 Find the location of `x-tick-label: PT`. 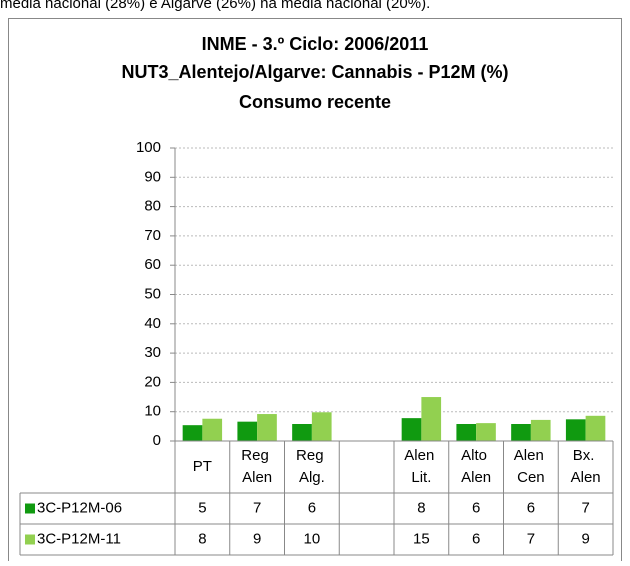

x-tick-label: PT is located at coordinates (202, 466).